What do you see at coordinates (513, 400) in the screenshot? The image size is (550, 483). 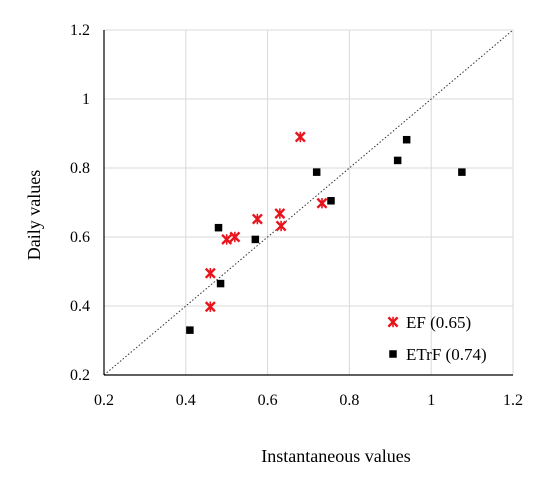 I see `x-tick-label: 1.2` at bounding box center [513, 400].